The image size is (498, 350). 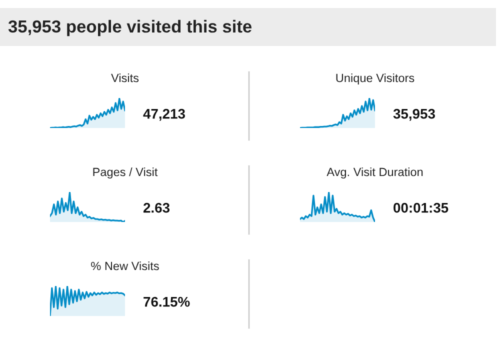 I want to click on chart-title: % New Visits, so click(x=125, y=265).